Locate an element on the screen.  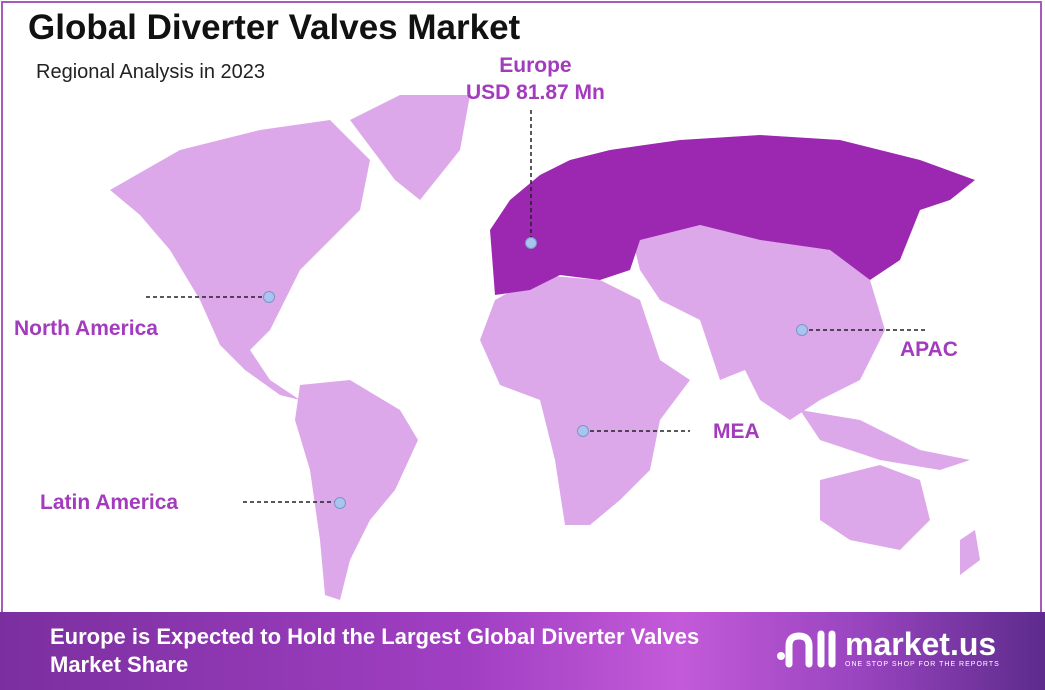
market-us-logo-icon is located at coordinates (806, 649).